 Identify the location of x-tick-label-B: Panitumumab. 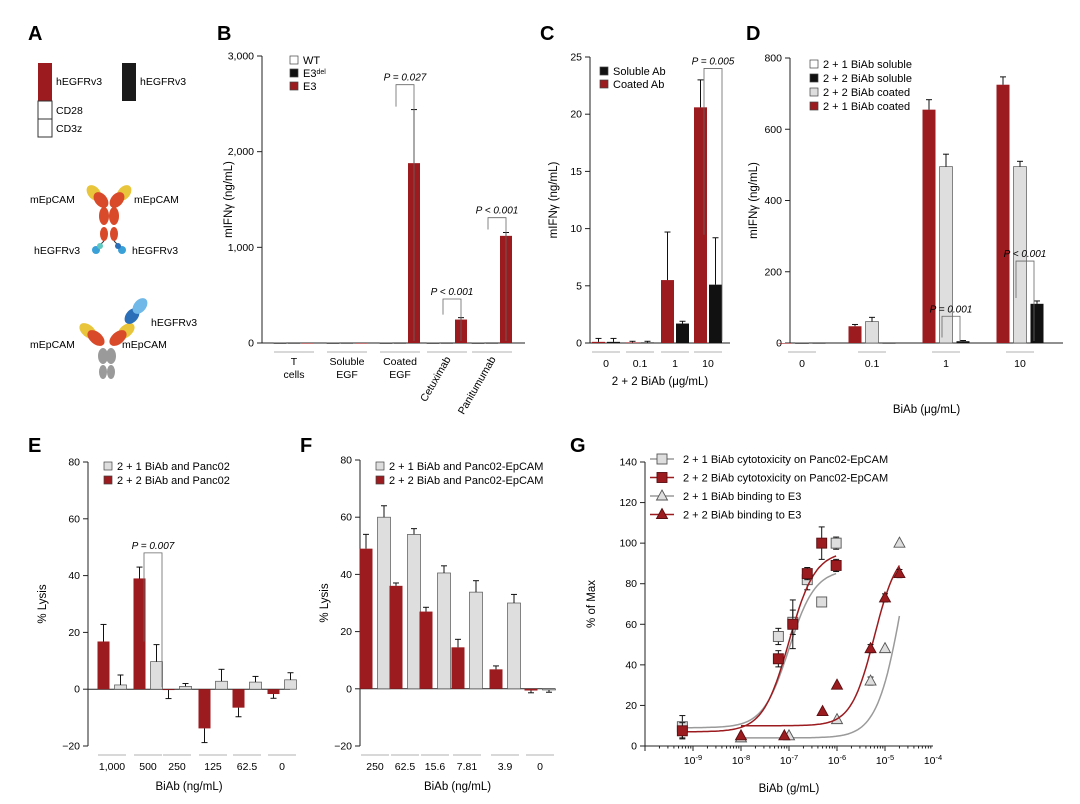
(477, 385).